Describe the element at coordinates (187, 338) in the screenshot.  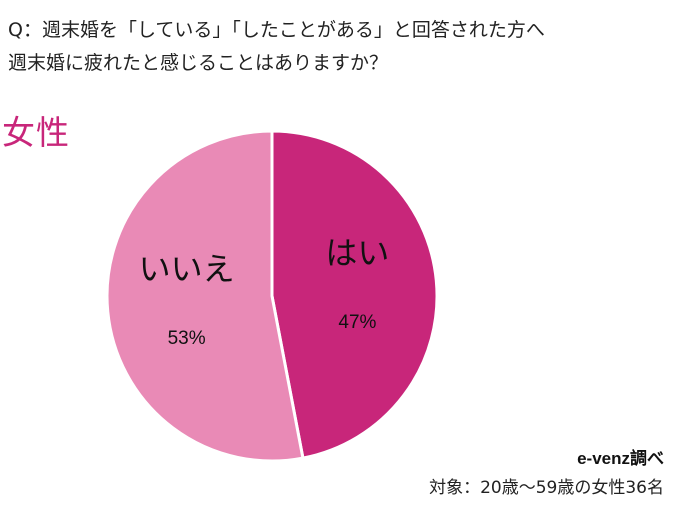
I see `pie-slice-value-1: 53%` at that location.